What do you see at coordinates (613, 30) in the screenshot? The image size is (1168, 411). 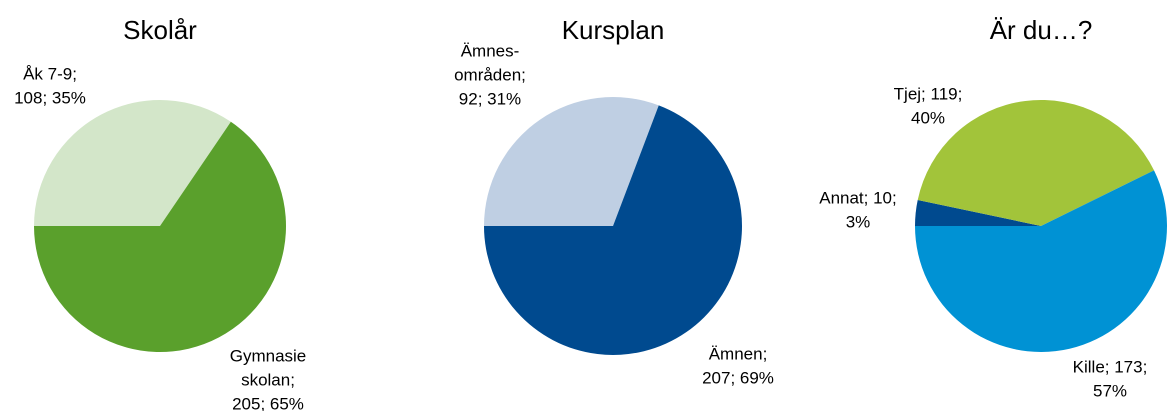 I see `chart-title: Kursplan` at bounding box center [613, 30].